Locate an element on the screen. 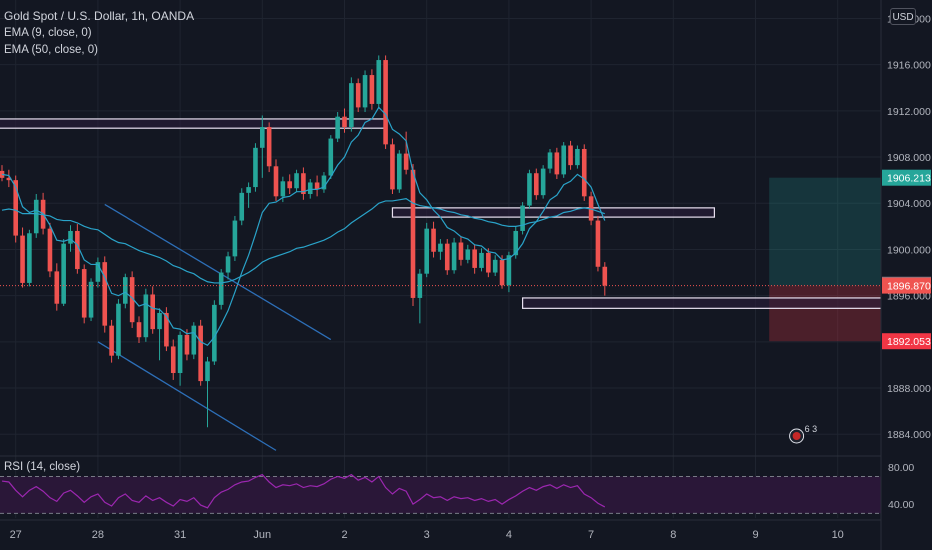 Image resolution: width=932 pixels, height=550 pixels. ema-slow-line is located at coordinates (303, 240).